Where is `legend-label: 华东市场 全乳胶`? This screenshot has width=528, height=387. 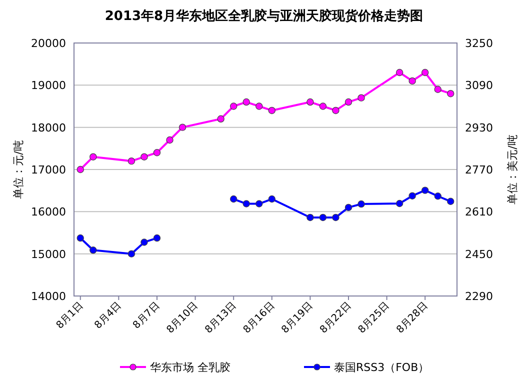
legend-label: 华东市场 全乳胶 is located at coordinates (190, 367).